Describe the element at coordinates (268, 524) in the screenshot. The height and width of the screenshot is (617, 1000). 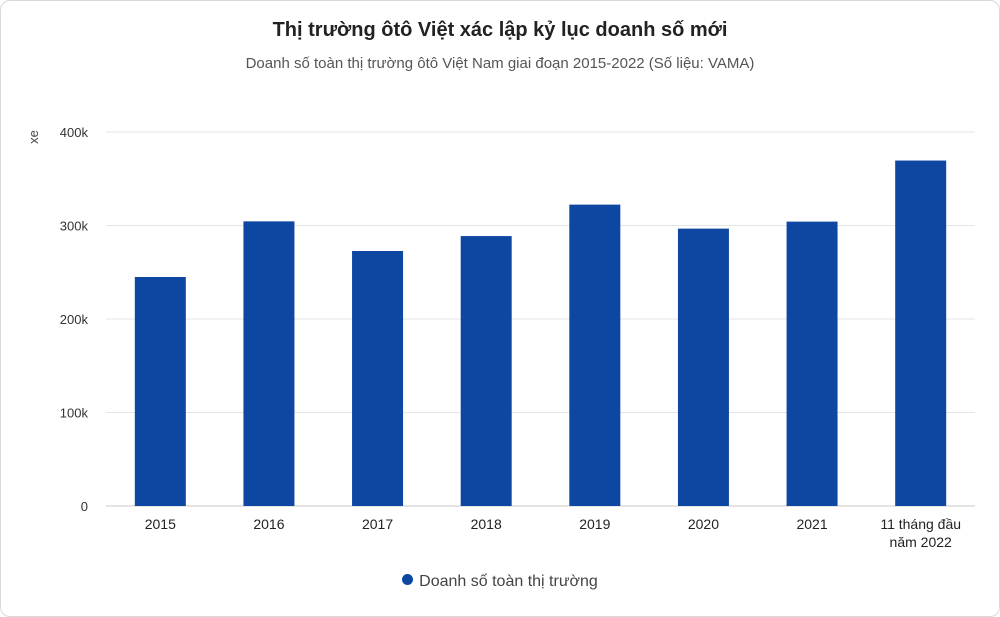
I see `x-tick-label: 2016` at that location.